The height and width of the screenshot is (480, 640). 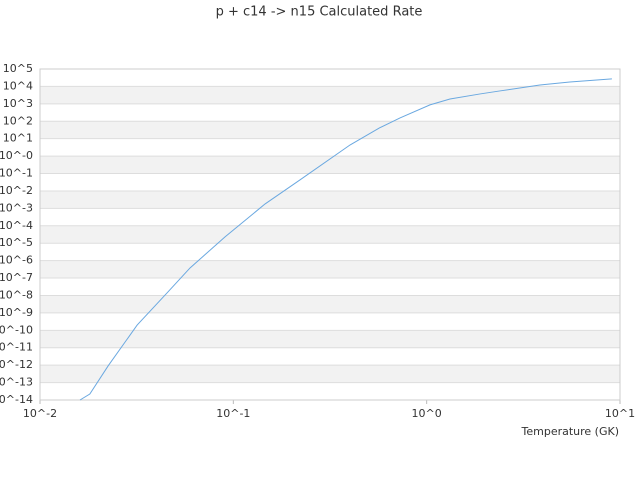 What do you see at coordinates (16, 312) in the screenshot?
I see `y-tick-label: 10^-9` at bounding box center [16, 312].